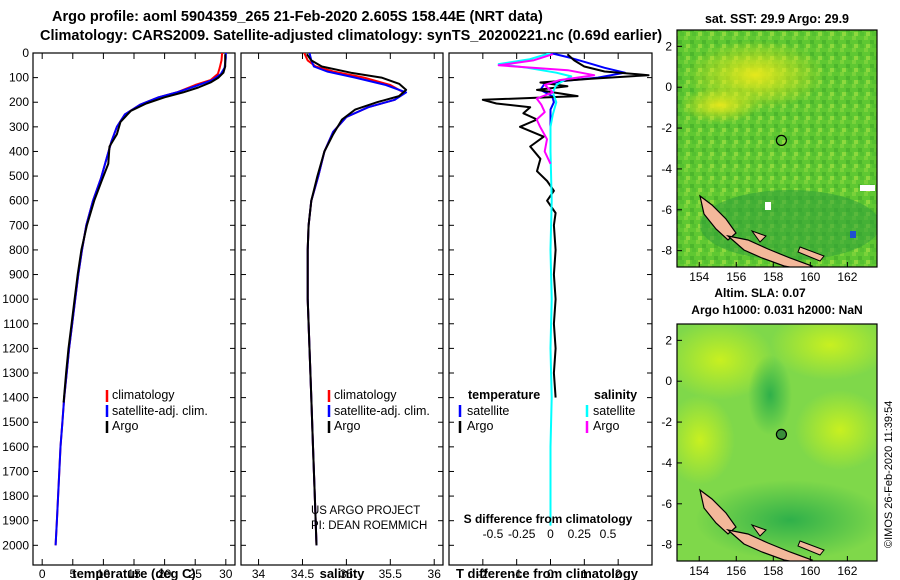  What do you see at coordinates (72, 573) in the screenshot?
I see `x-tick-label: 5` at bounding box center [72, 573].